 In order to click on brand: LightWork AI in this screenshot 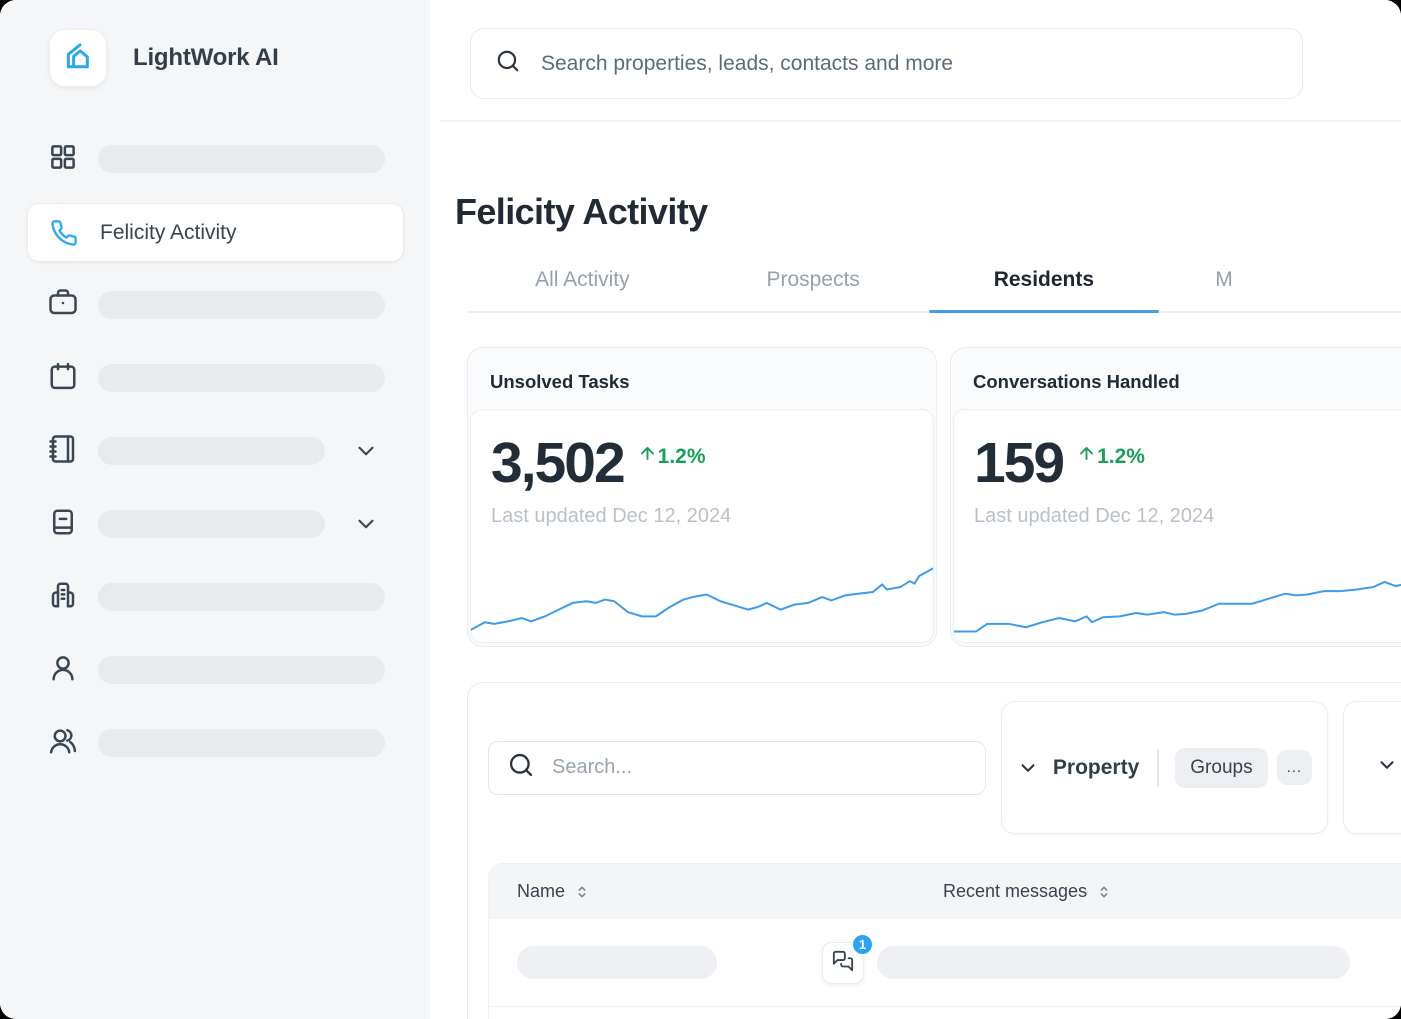, I will do `click(164, 58)`.